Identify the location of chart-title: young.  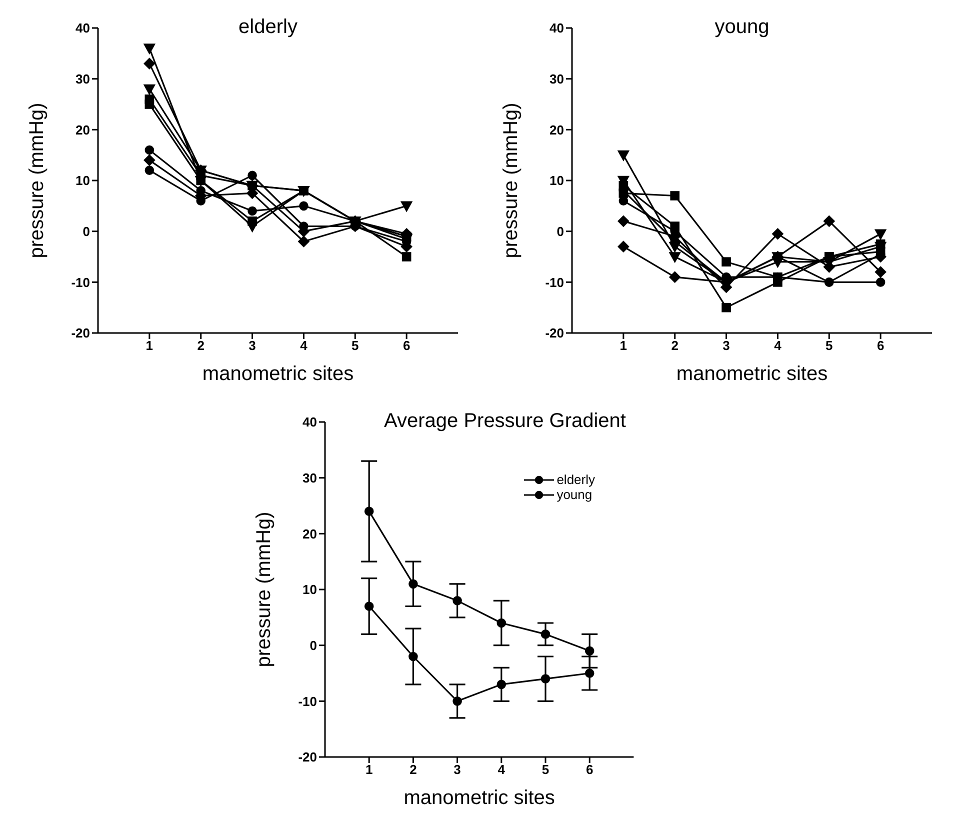
(742, 27).